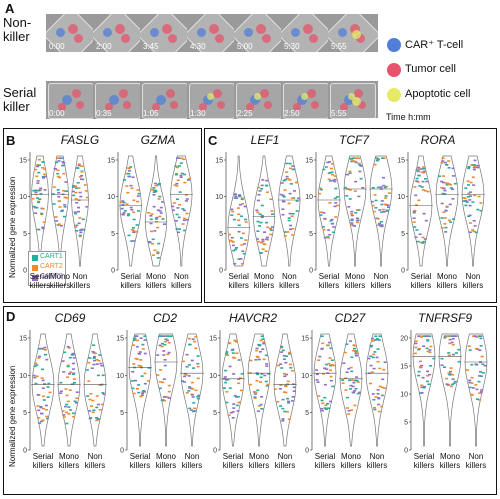  What do you see at coordinates (285, 390) in the screenshot?
I see `havcr2-violin` at bounding box center [285, 390].